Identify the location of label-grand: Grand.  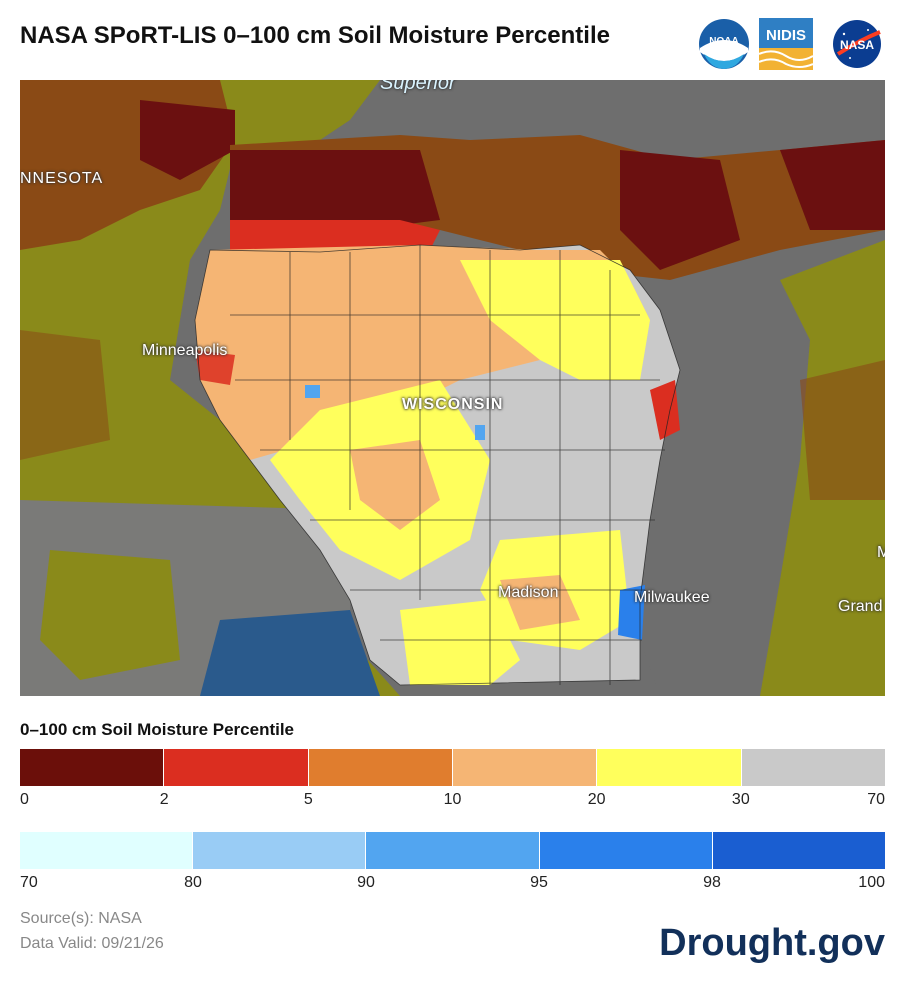
(860, 606).